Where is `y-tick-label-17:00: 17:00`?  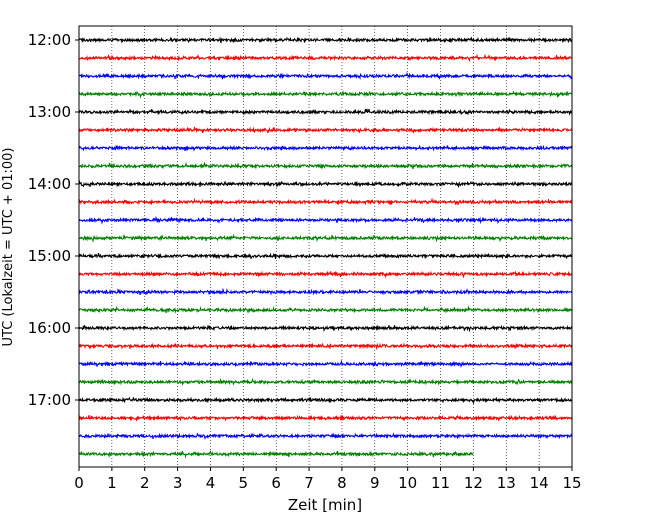
y-tick-label-17:00: 17:00 is located at coordinates (49, 400).